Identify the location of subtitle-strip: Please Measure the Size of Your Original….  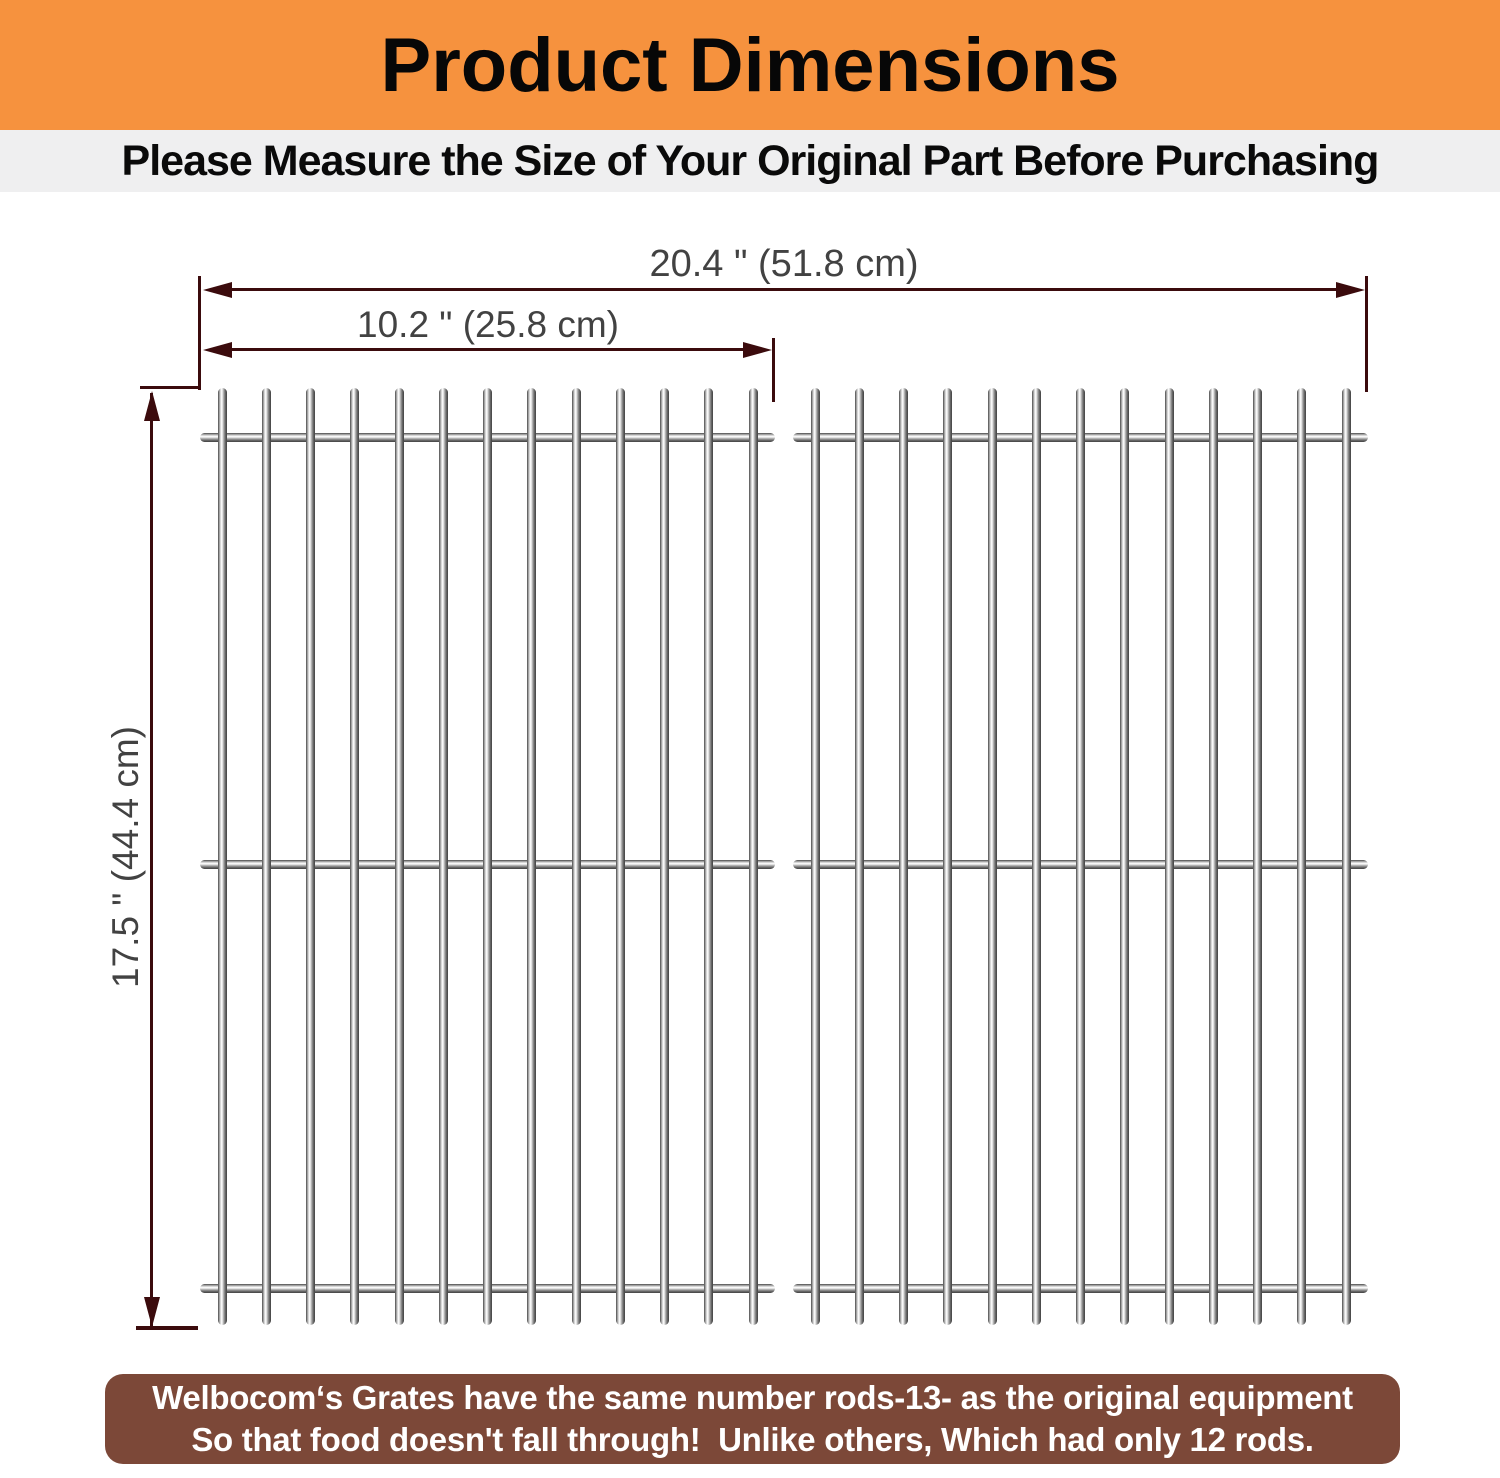
(750, 161).